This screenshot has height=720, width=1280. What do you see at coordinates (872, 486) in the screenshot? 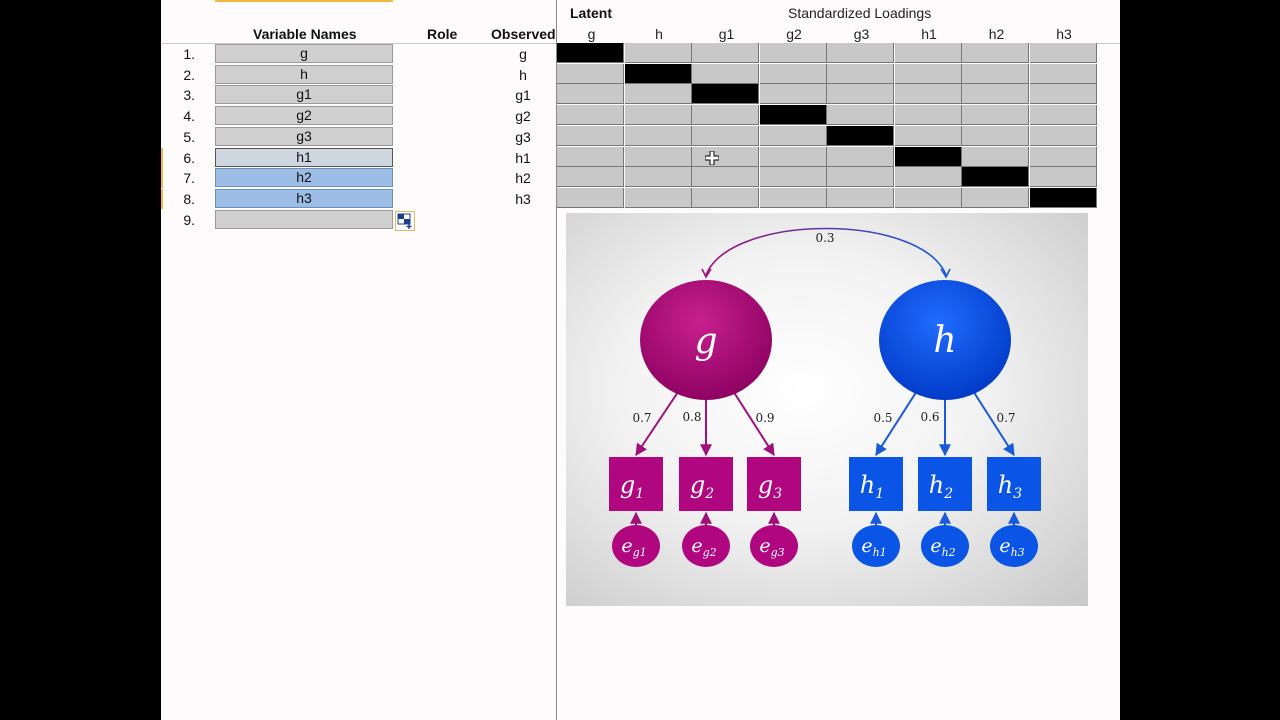
I see `h-indicator-label: h1` at bounding box center [872, 486].